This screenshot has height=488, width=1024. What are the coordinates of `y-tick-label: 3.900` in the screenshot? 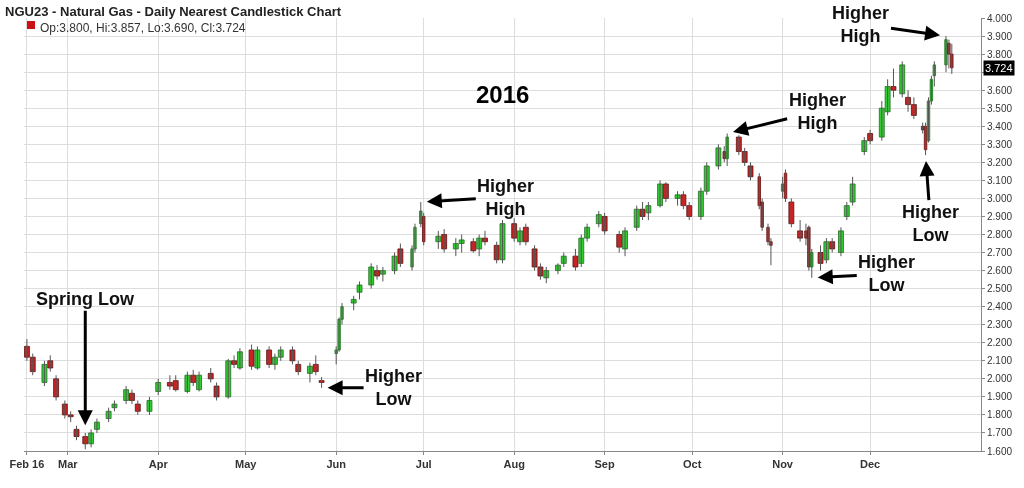 It's located at (1000, 36).